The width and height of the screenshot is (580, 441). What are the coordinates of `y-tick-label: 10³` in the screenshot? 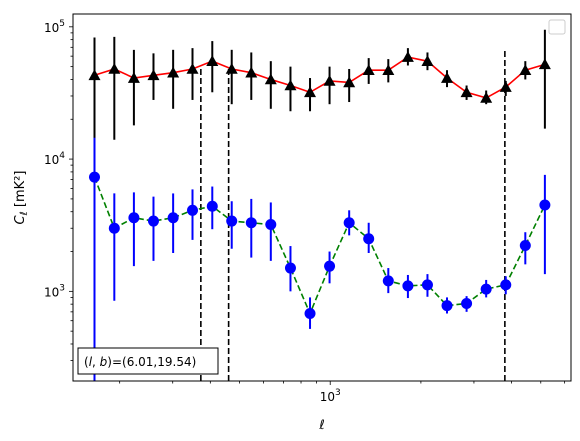 It's located at (54, 291).